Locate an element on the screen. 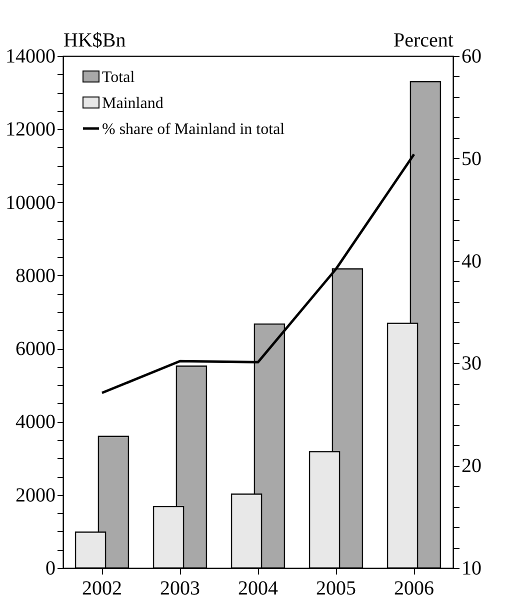 This screenshot has width=525, height=605. legend-label: Total is located at coordinates (119, 77).